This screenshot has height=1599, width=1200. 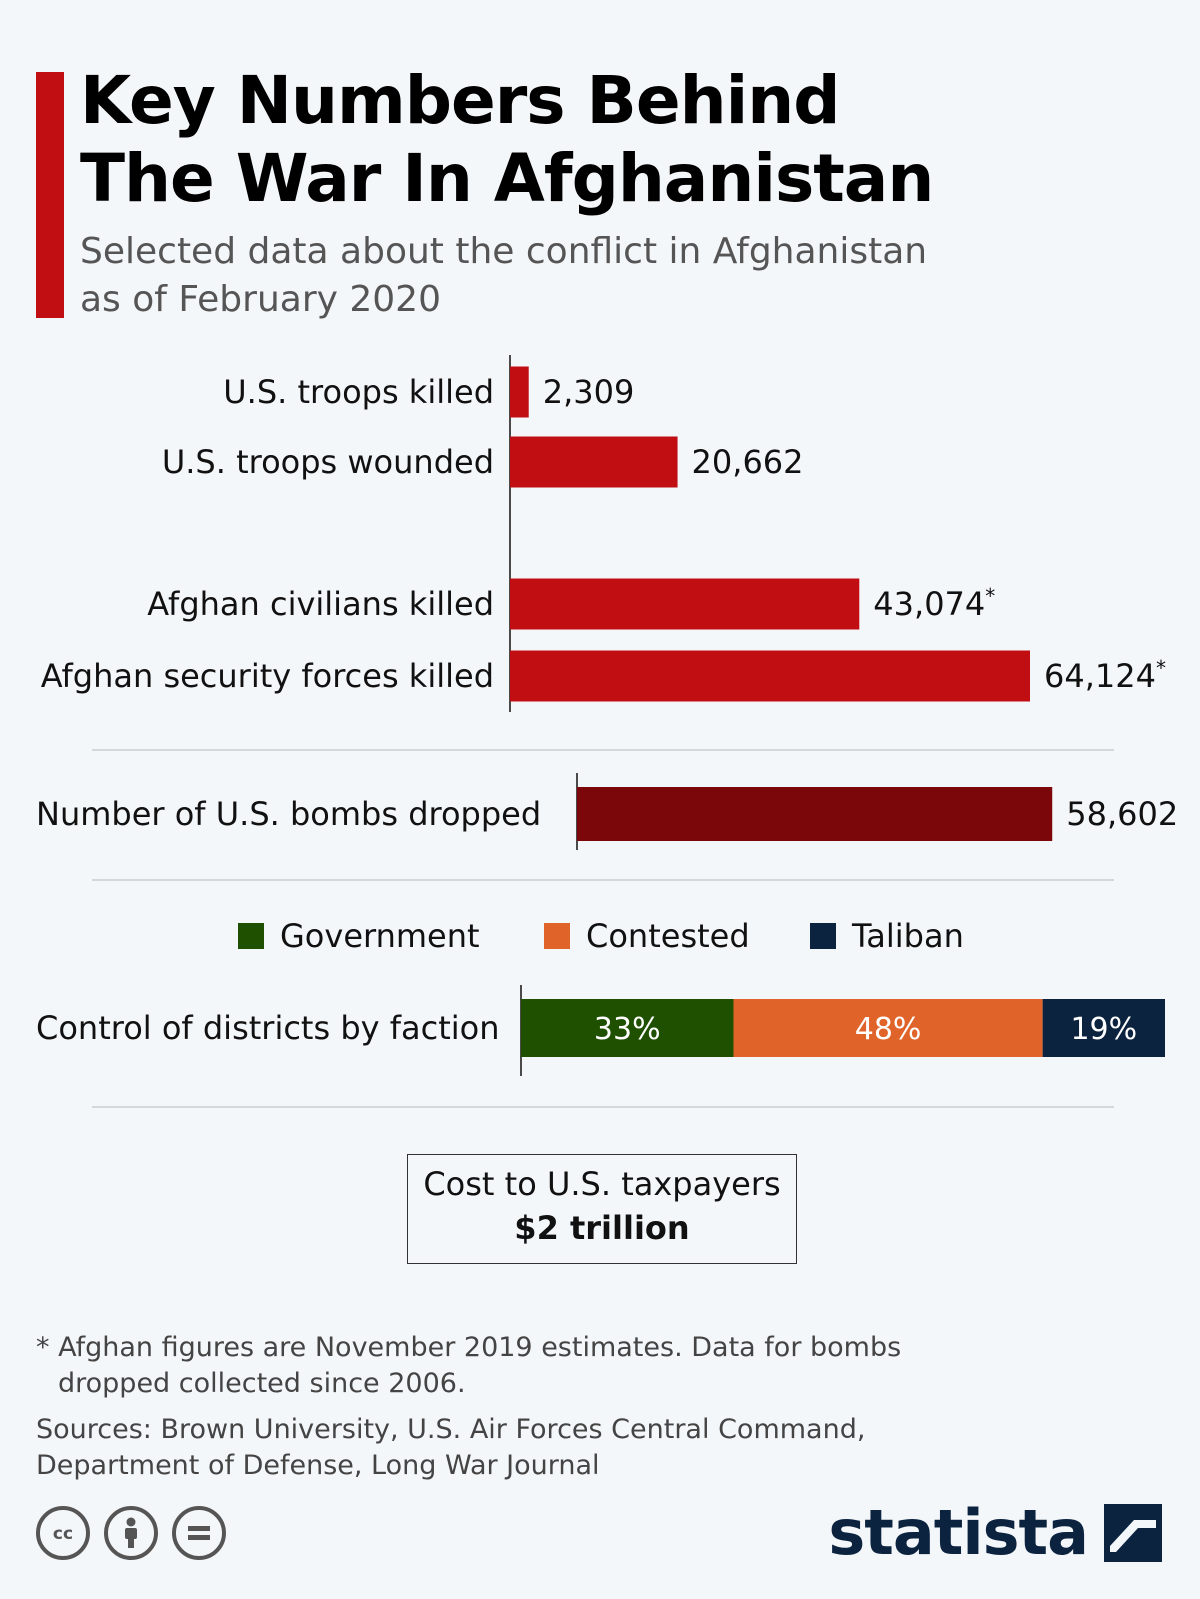 I want to click on statista-logo: statista, so click(x=995, y=1532).